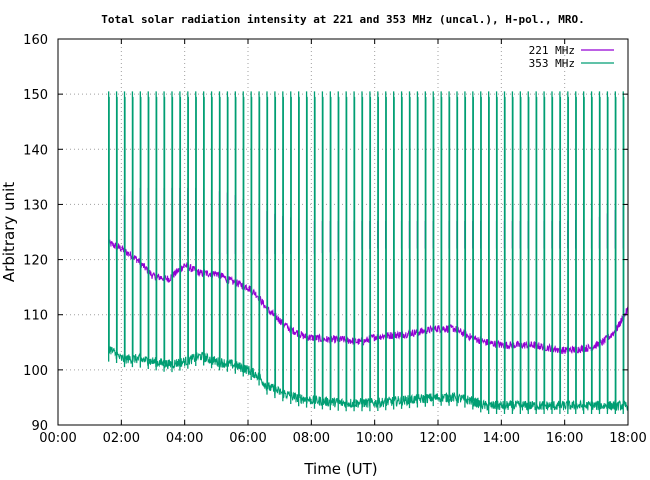 The height and width of the screenshot is (480, 650). I want to click on y-tick-label: 160, so click(35, 40).